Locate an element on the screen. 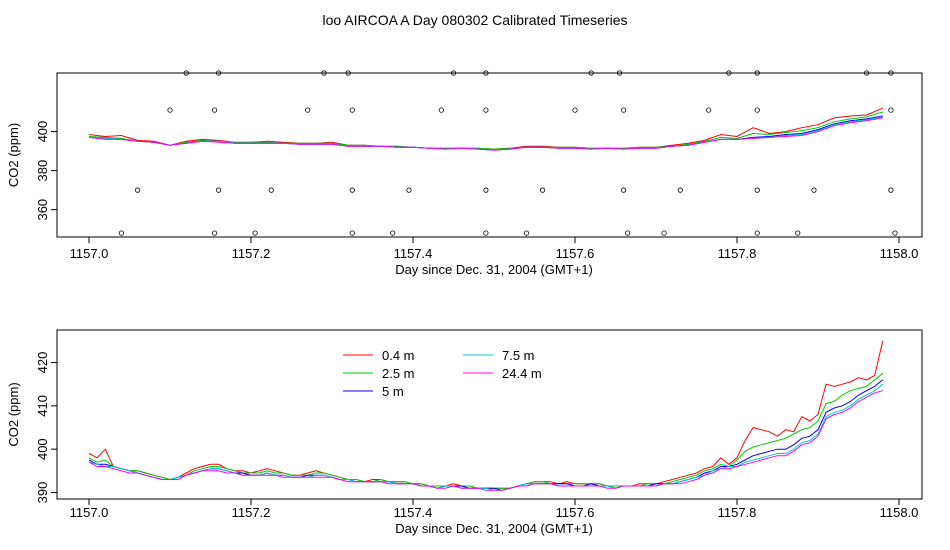 The width and height of the screenshot is (950, 550). legend-label: 24.4 m is located at coordinates (522, 373).